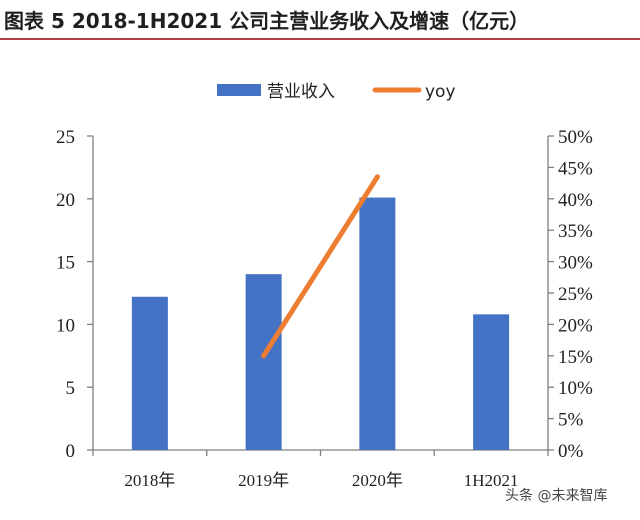  What do you see at coordinates (575, 325) in the screenshot?
I see `right-tick-label: 20%` at bounding box center [575, 325].